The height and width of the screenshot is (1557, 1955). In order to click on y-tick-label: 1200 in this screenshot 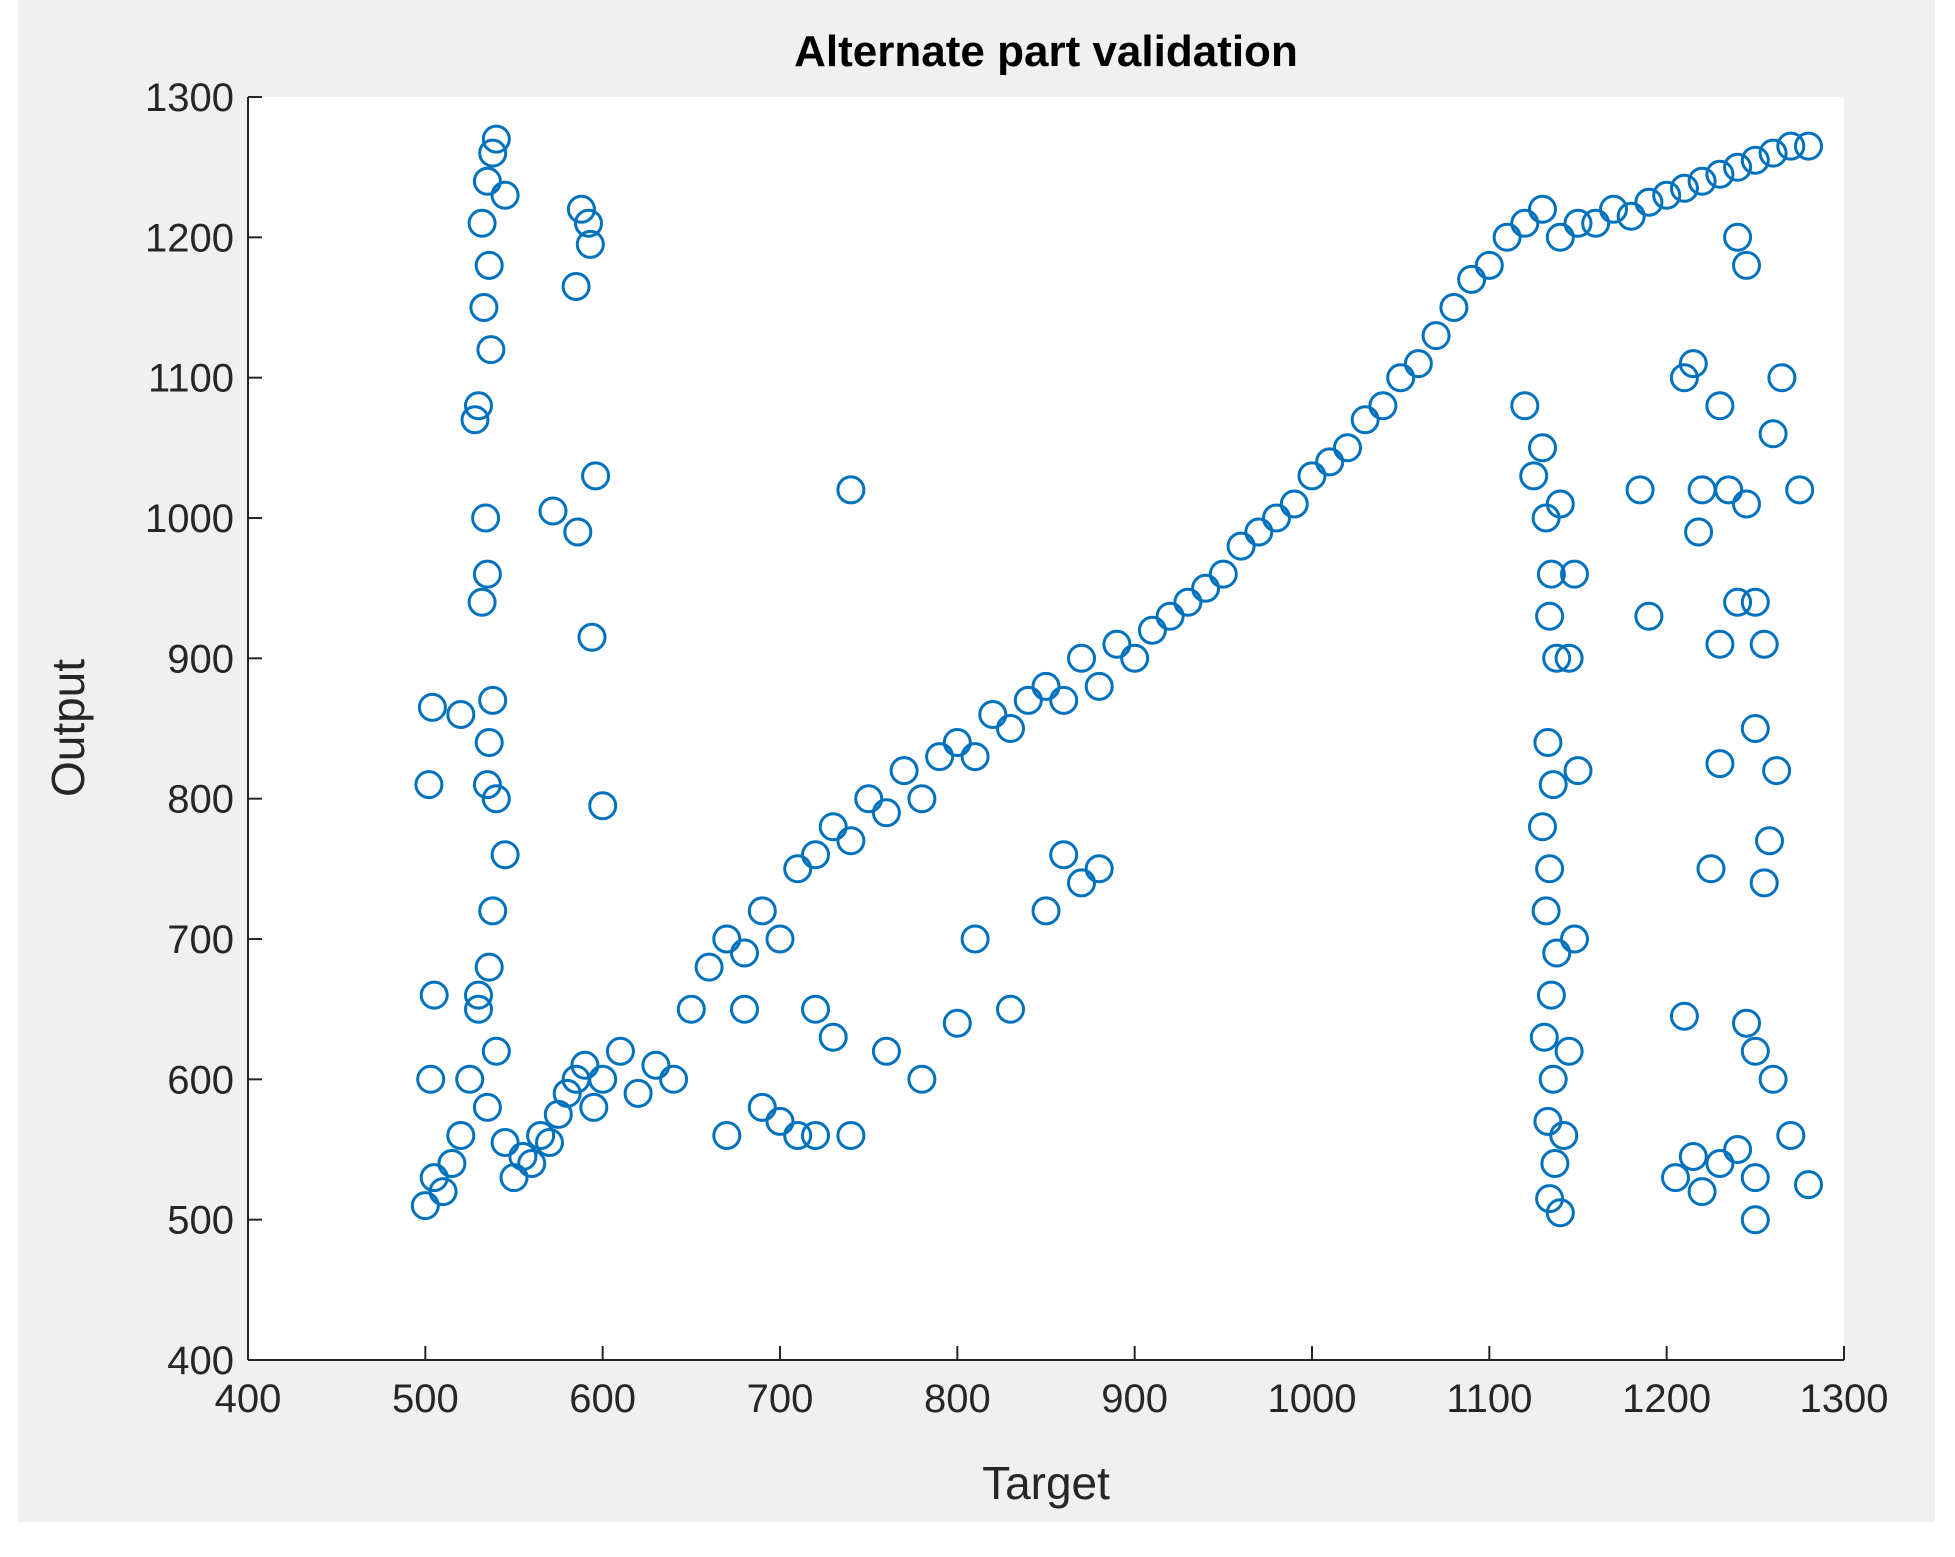, I will do `click(189, 238)`.